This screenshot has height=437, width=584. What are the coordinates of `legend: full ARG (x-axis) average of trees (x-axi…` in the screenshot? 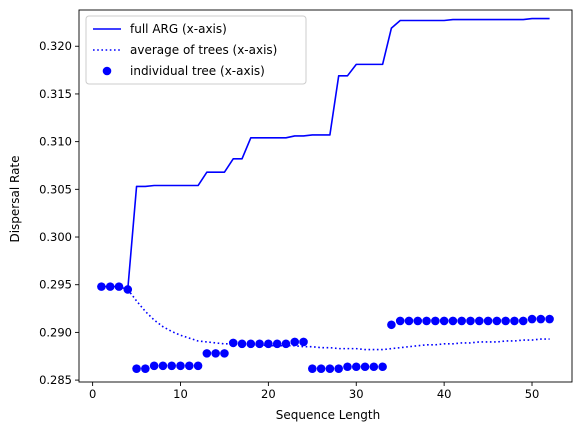 It's located at (196, 50).